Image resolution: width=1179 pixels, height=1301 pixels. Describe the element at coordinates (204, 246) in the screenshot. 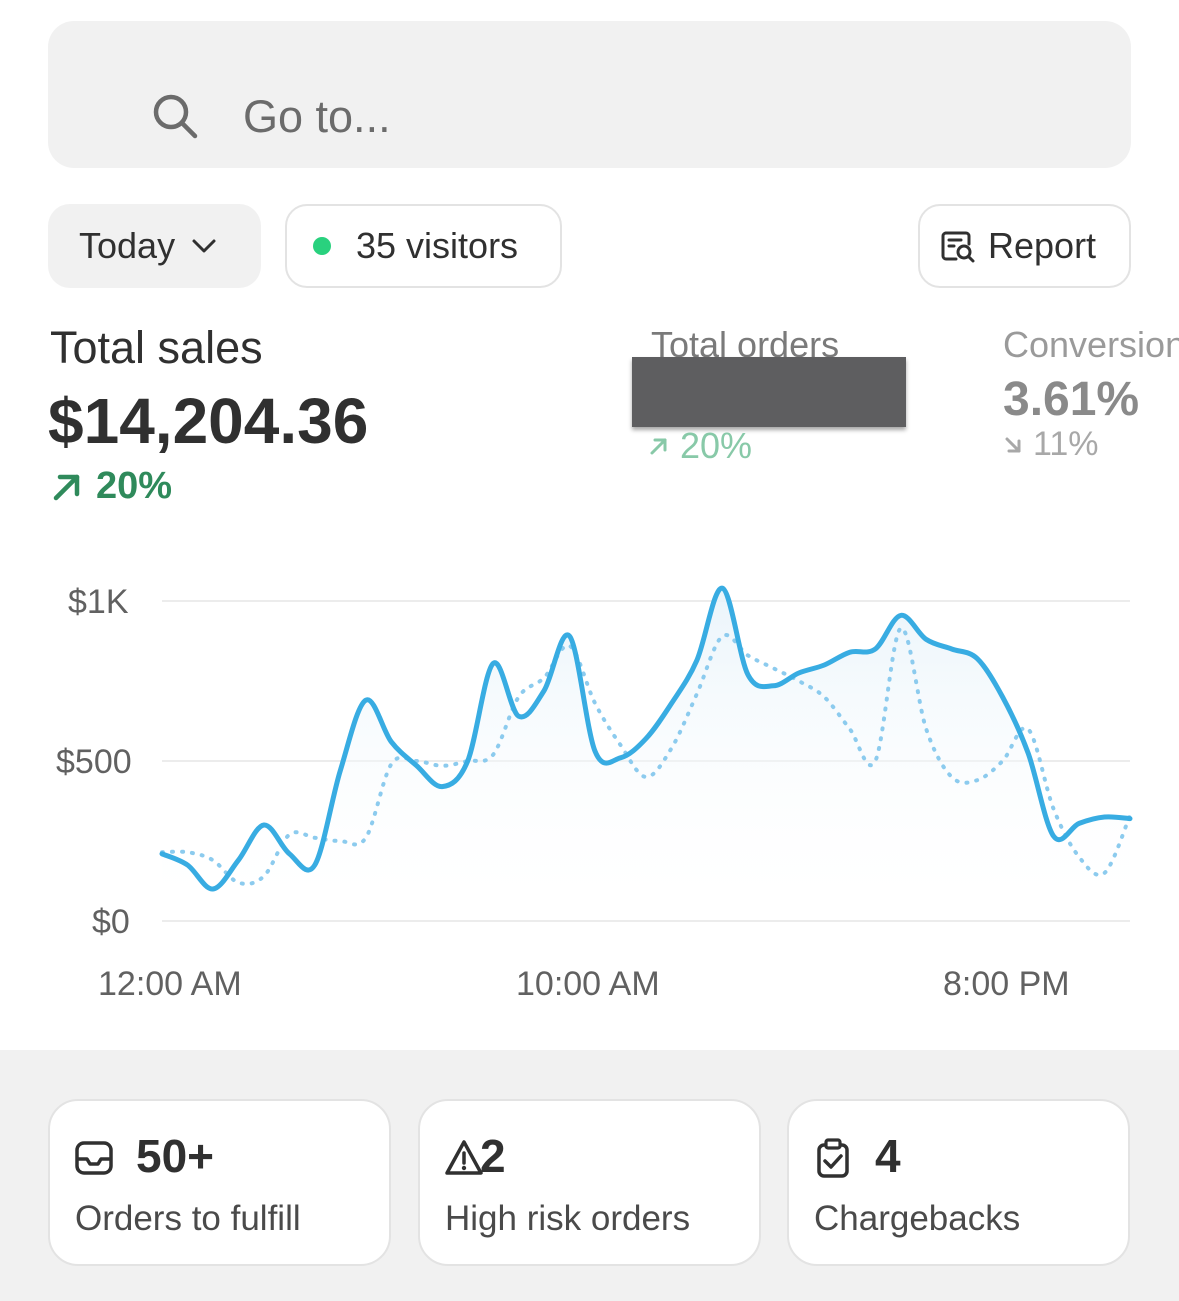

I see `chevron-down-icon` at that location.